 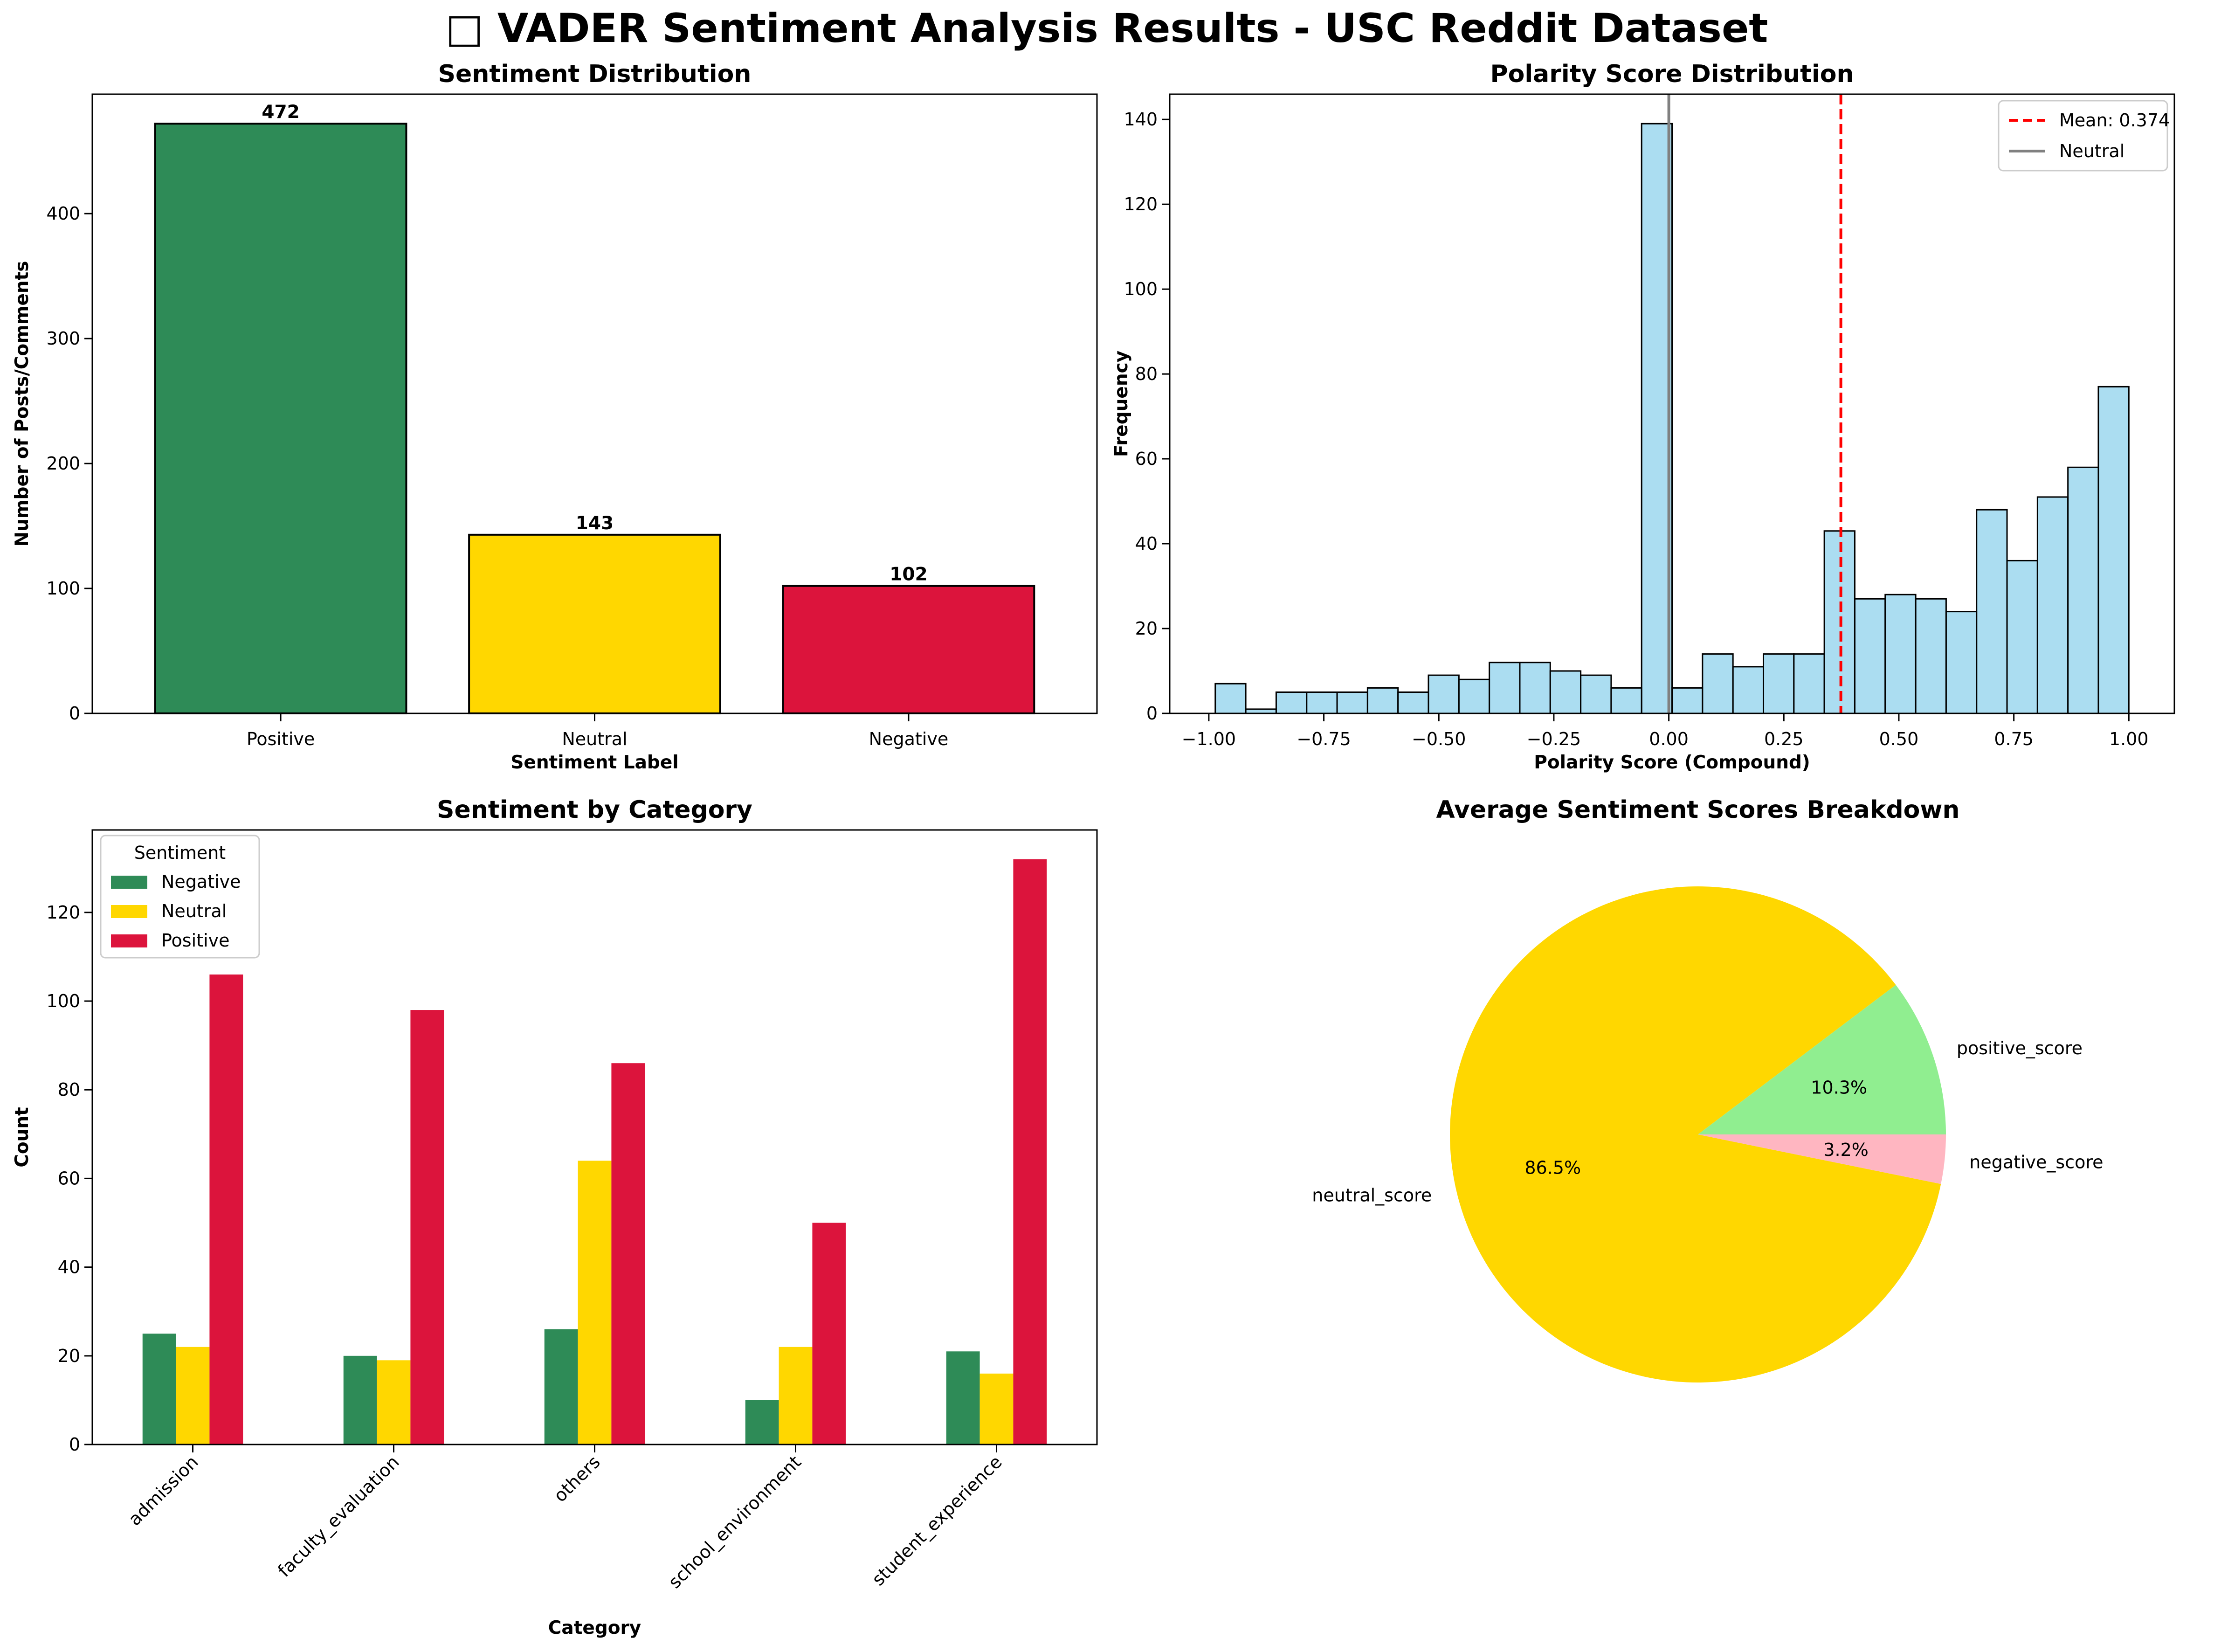 I want to click on pie-slice-neutral-score, so click(x=1695, y=1134).